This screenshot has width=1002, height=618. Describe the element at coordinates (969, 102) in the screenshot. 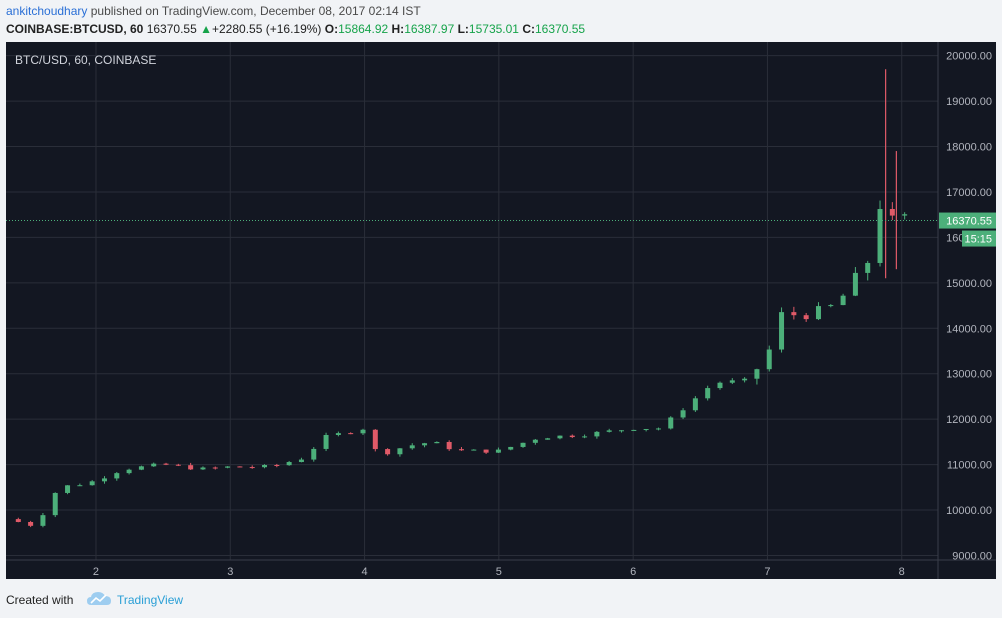

I see `y-tick-label: 19000.00` at that location.